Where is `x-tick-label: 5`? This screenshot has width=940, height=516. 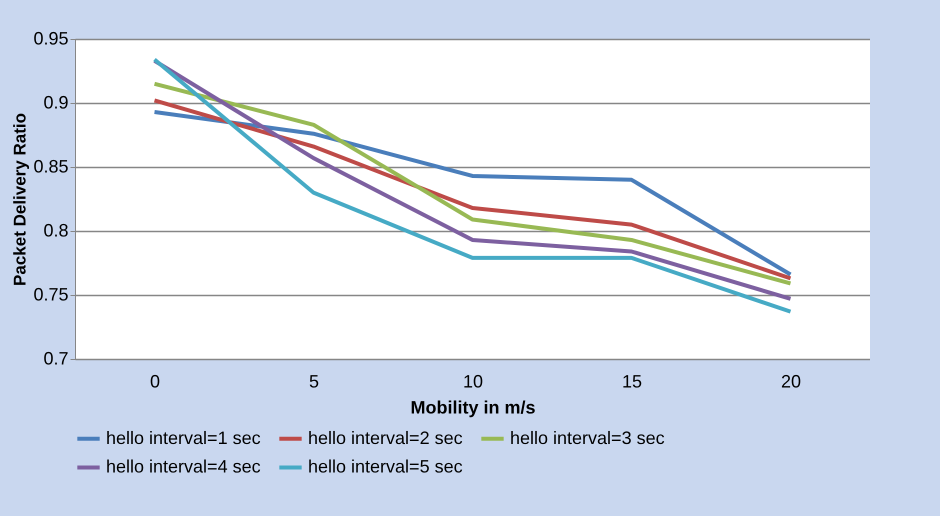 x-tick-label: 5 is located at coordinates (314, 382).